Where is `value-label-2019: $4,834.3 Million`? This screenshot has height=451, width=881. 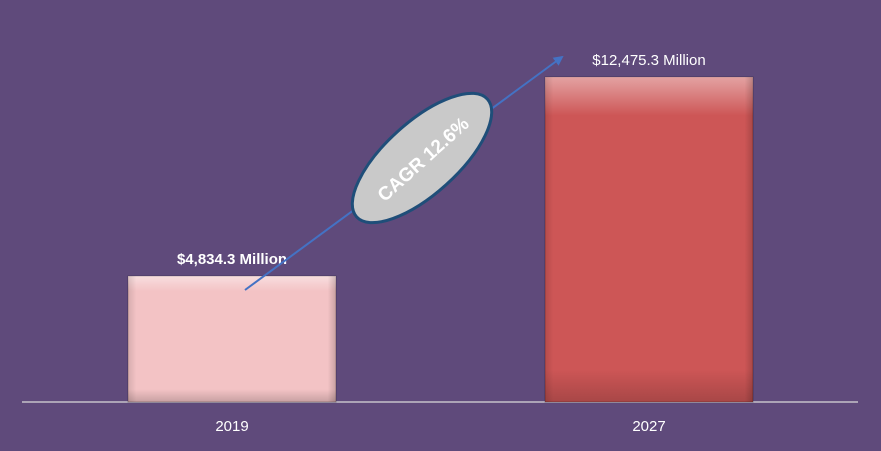 value-label-2019: $4,834.3 Million is located at coordinates (232, 259).